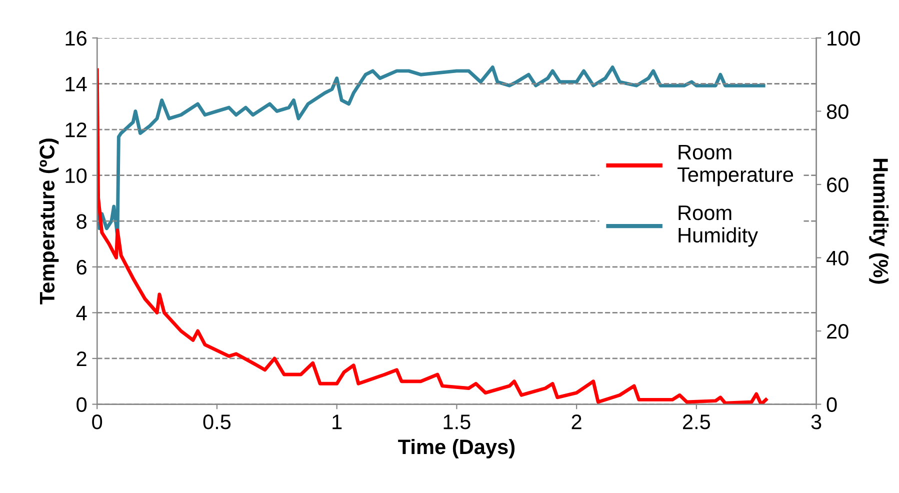 Image resolution: width=899 pixels, height=493 pixels. I want to click on y-tick-label: 14, so click(76, 84).